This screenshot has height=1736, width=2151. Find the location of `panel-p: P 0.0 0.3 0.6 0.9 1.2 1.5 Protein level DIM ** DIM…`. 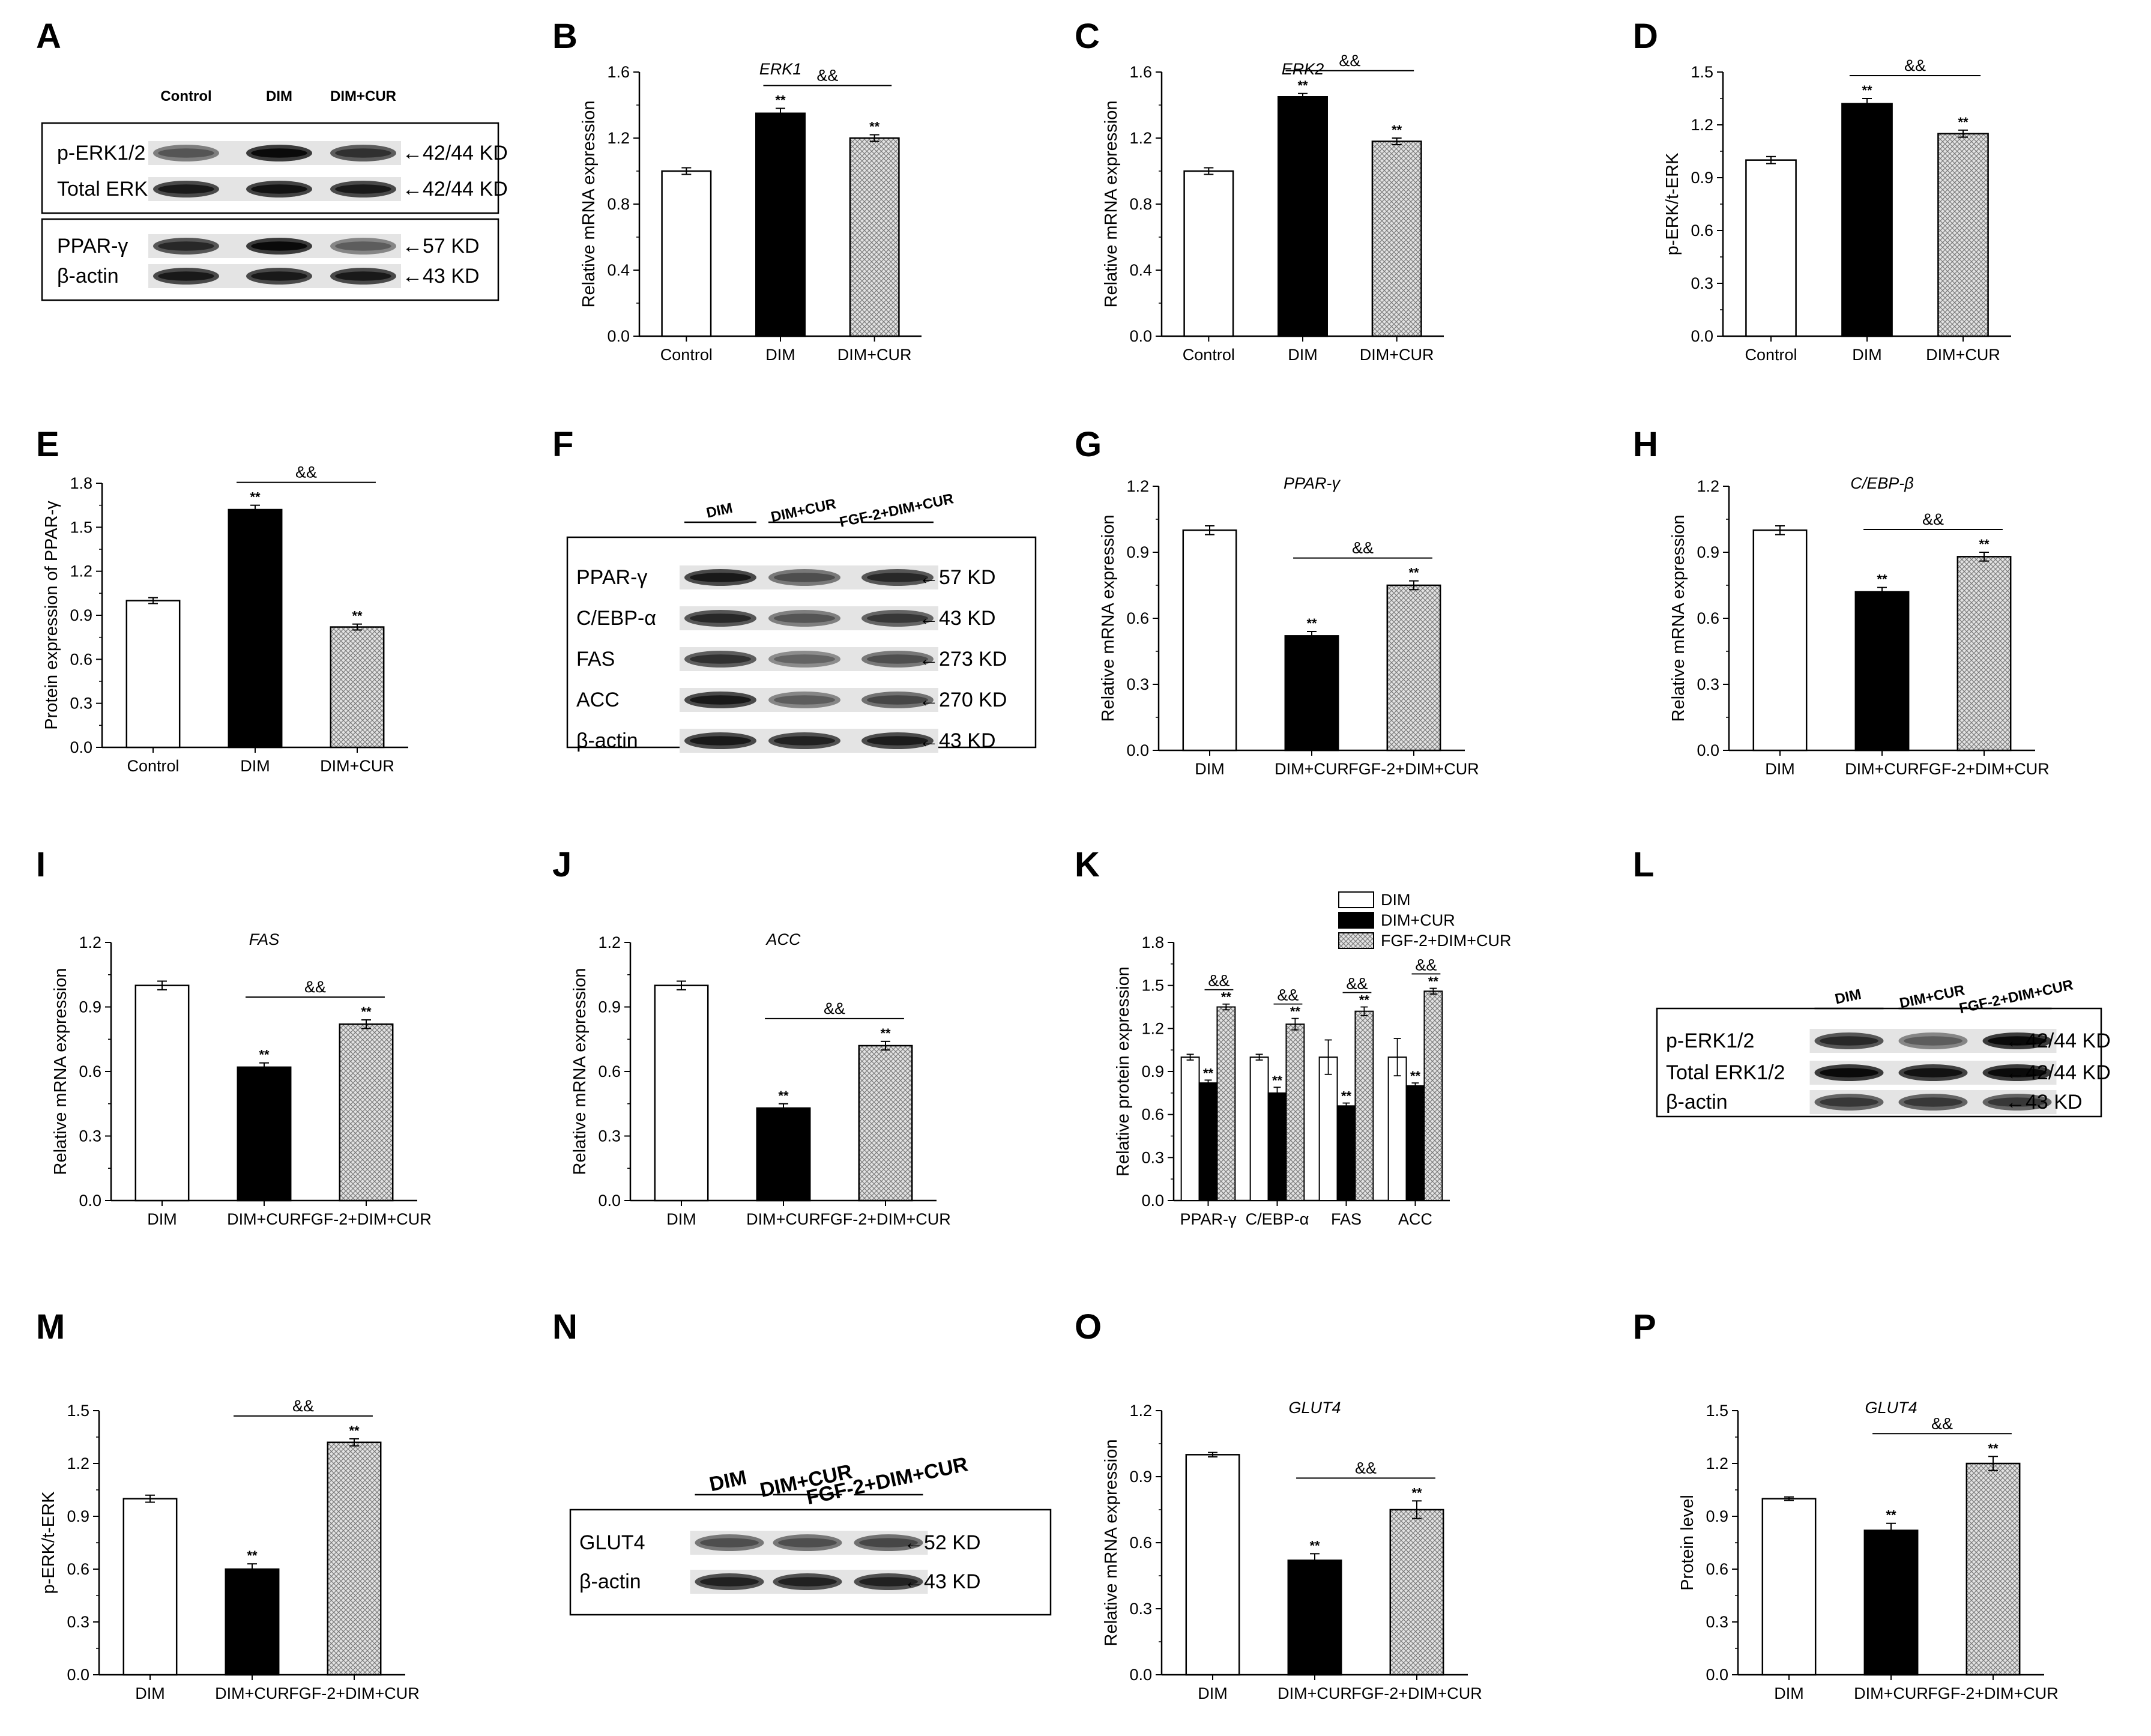

panel-p: P 0.0 0.3 0.6 0.9 1.2 1.5 Protein level DIM ** DIM… is located at coordinates (1846, 1504).